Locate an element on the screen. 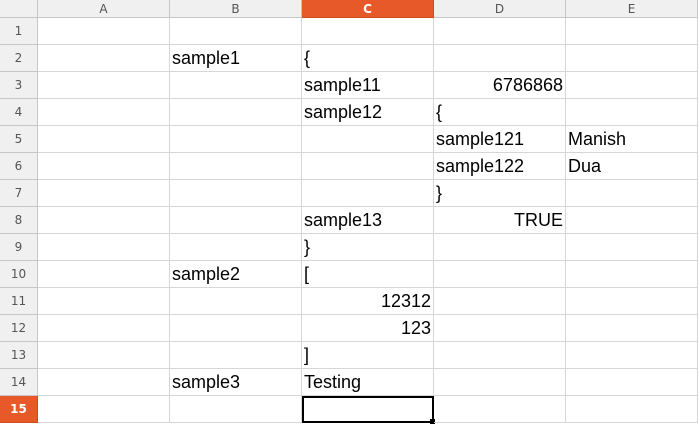 This screenshot has width=698, height=434. cell-c4: sample12 is located at coordinates (368, 112).